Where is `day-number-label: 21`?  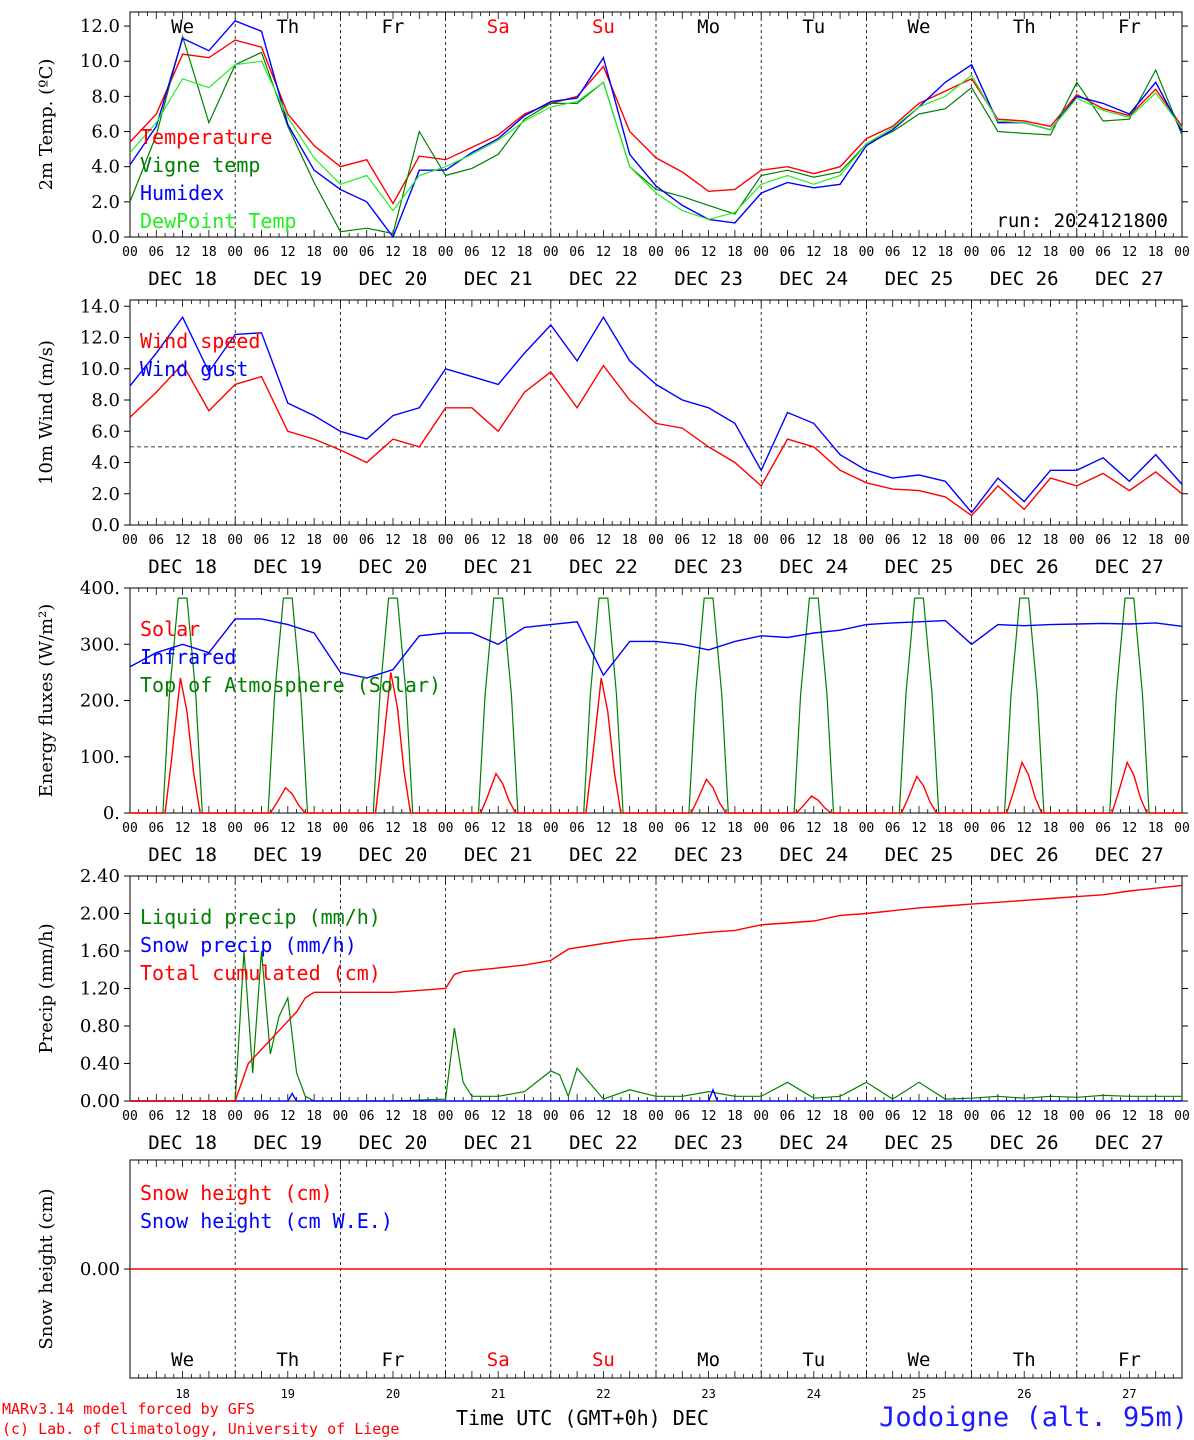
day-number-label: 21 is located at coordinates (498, 1394).